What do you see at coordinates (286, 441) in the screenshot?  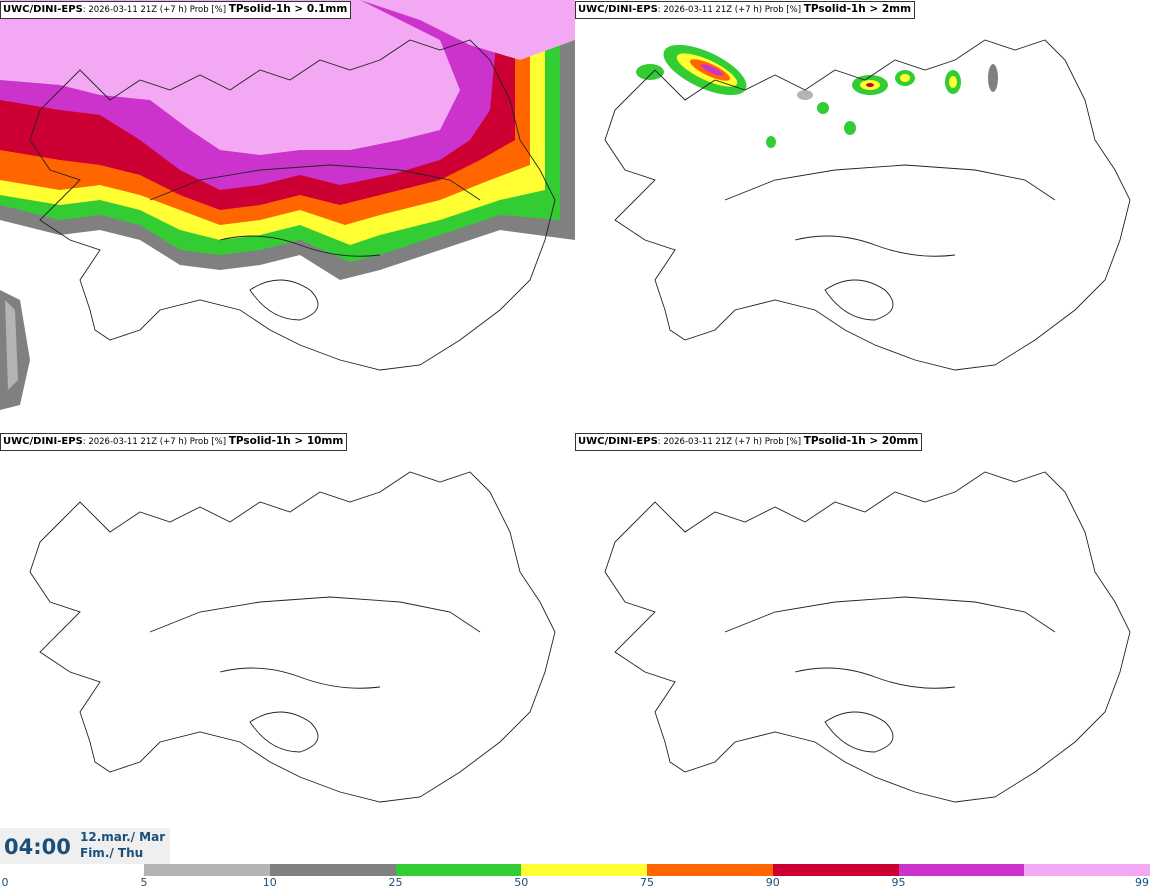 I see `field-name: TPsolid-1h > 10mm` at bounding box center [286, 441].